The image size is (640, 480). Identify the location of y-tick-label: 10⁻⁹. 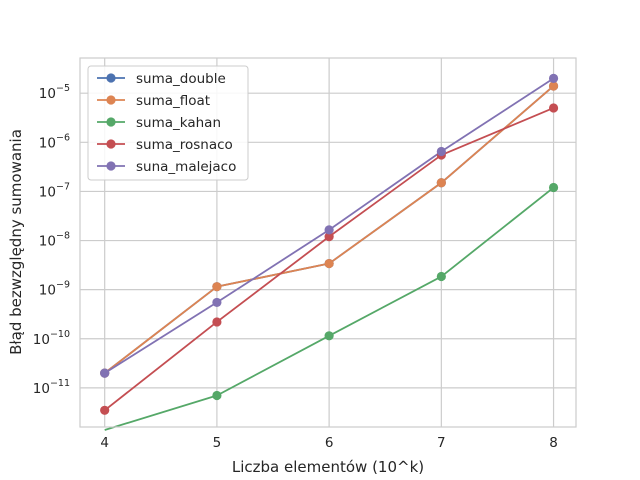
(54, 289).